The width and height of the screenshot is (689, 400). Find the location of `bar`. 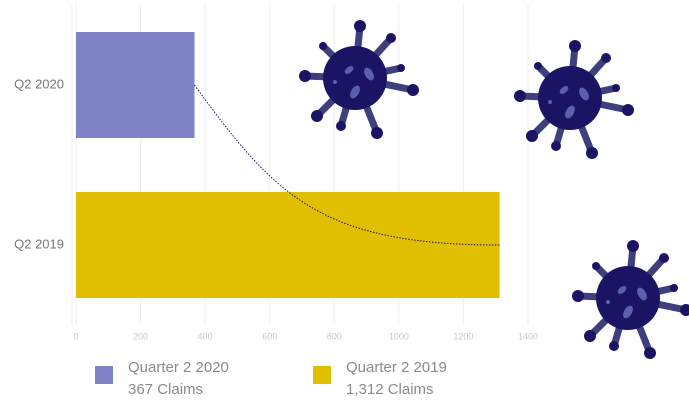

bar is located at coordinates (135, 85).